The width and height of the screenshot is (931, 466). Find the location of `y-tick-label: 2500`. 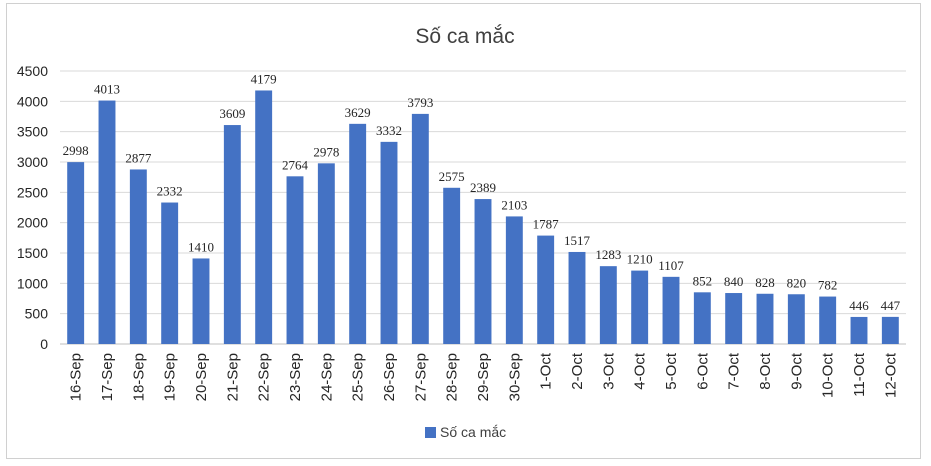

y-tick-label: 2500 is located at coordinates (32, 192).